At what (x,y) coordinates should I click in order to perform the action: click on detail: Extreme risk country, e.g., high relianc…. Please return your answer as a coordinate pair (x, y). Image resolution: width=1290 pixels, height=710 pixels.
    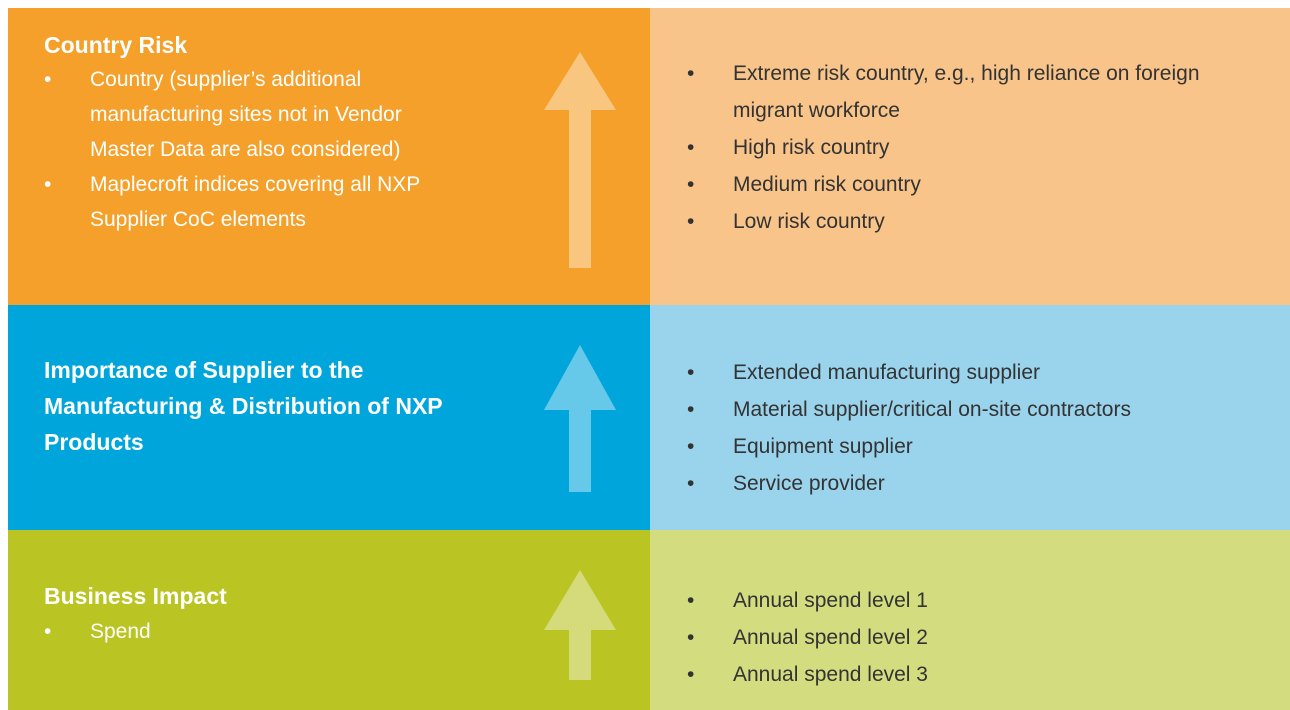
    Looking at the image, I should click on (967, 92).